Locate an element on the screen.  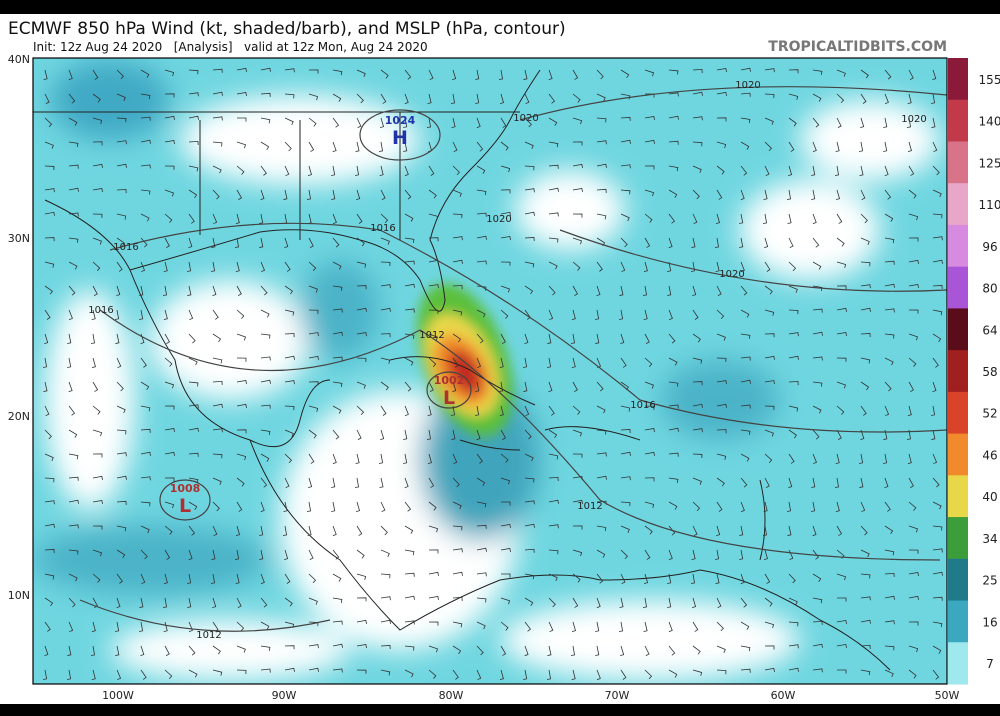
colorbar-label: 52 is located at coordinates (989, 414).